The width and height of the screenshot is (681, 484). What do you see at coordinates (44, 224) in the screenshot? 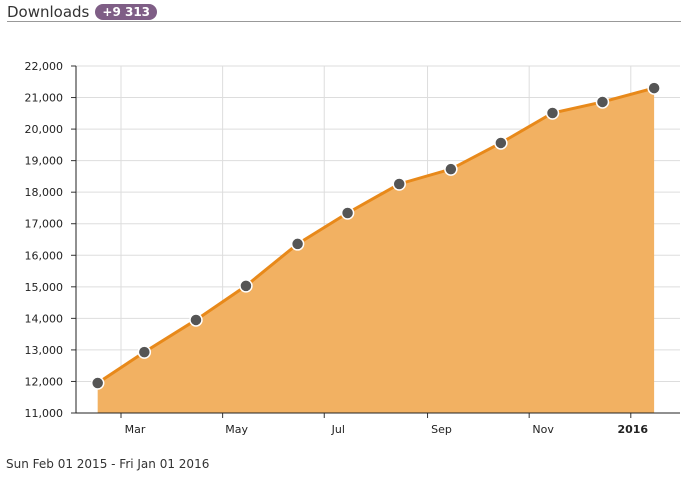
I see `y-tick-label: 17,000` at bounding box center [44, 224].